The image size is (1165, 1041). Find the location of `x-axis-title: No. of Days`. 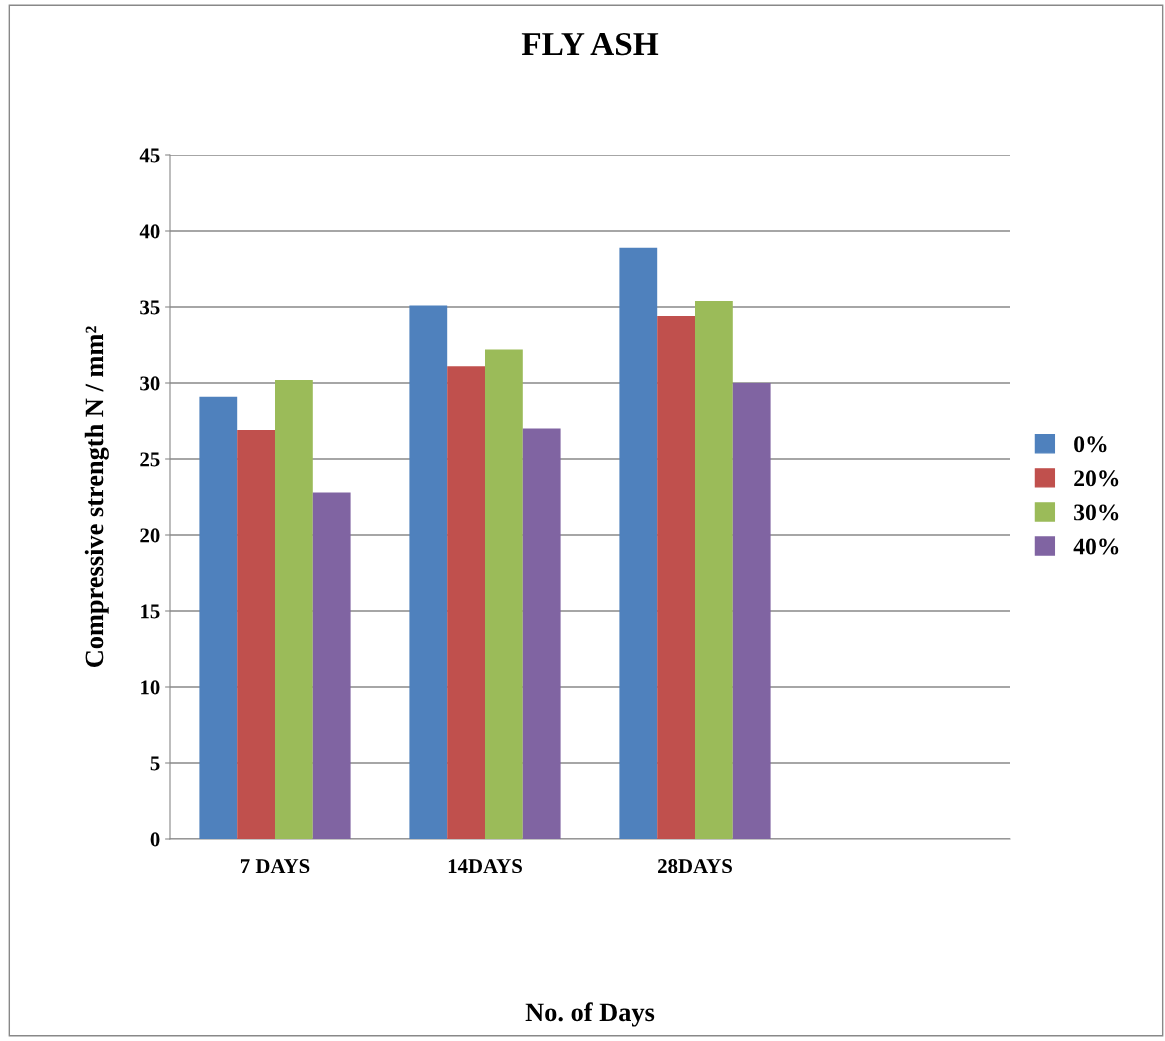

x-axis-title: No. of Days is located at coordinates (590, 1014).